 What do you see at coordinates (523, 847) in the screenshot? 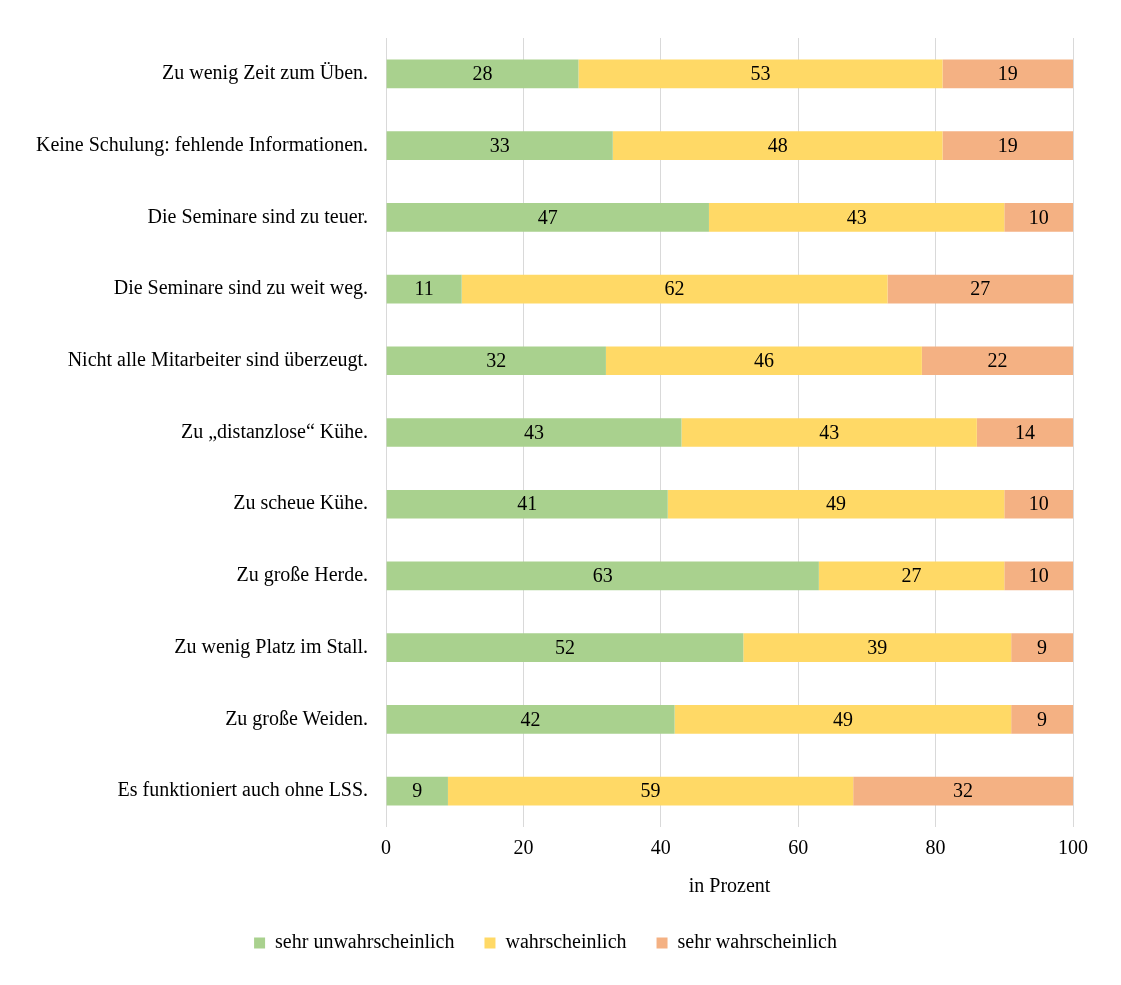
I see `x-tick-label: 20` at bounding box center [523, 847].